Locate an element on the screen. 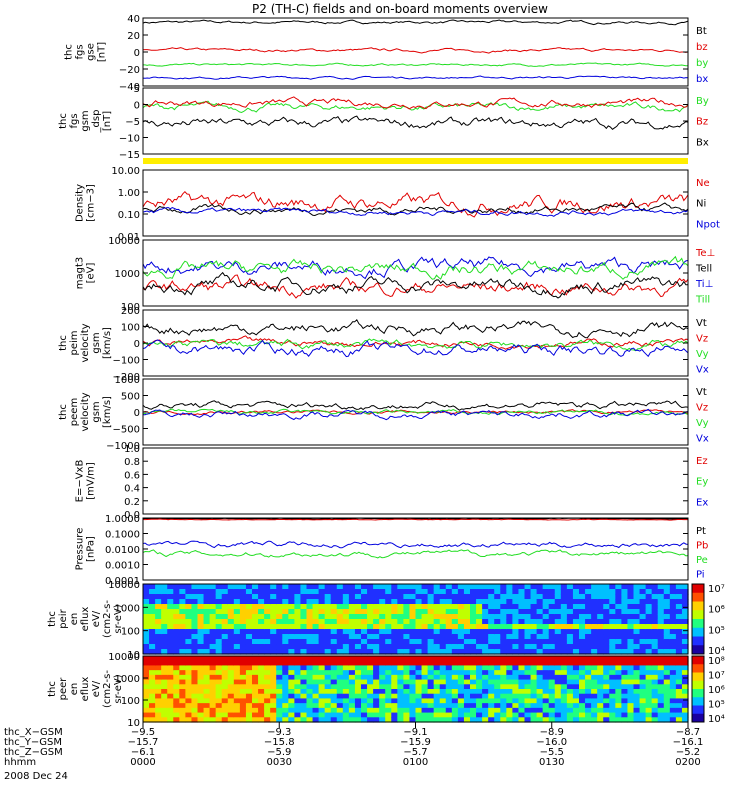 The height and width of the screenshot is (800, 750). y-tick-label: 40 is located at coordinates (133, 19).